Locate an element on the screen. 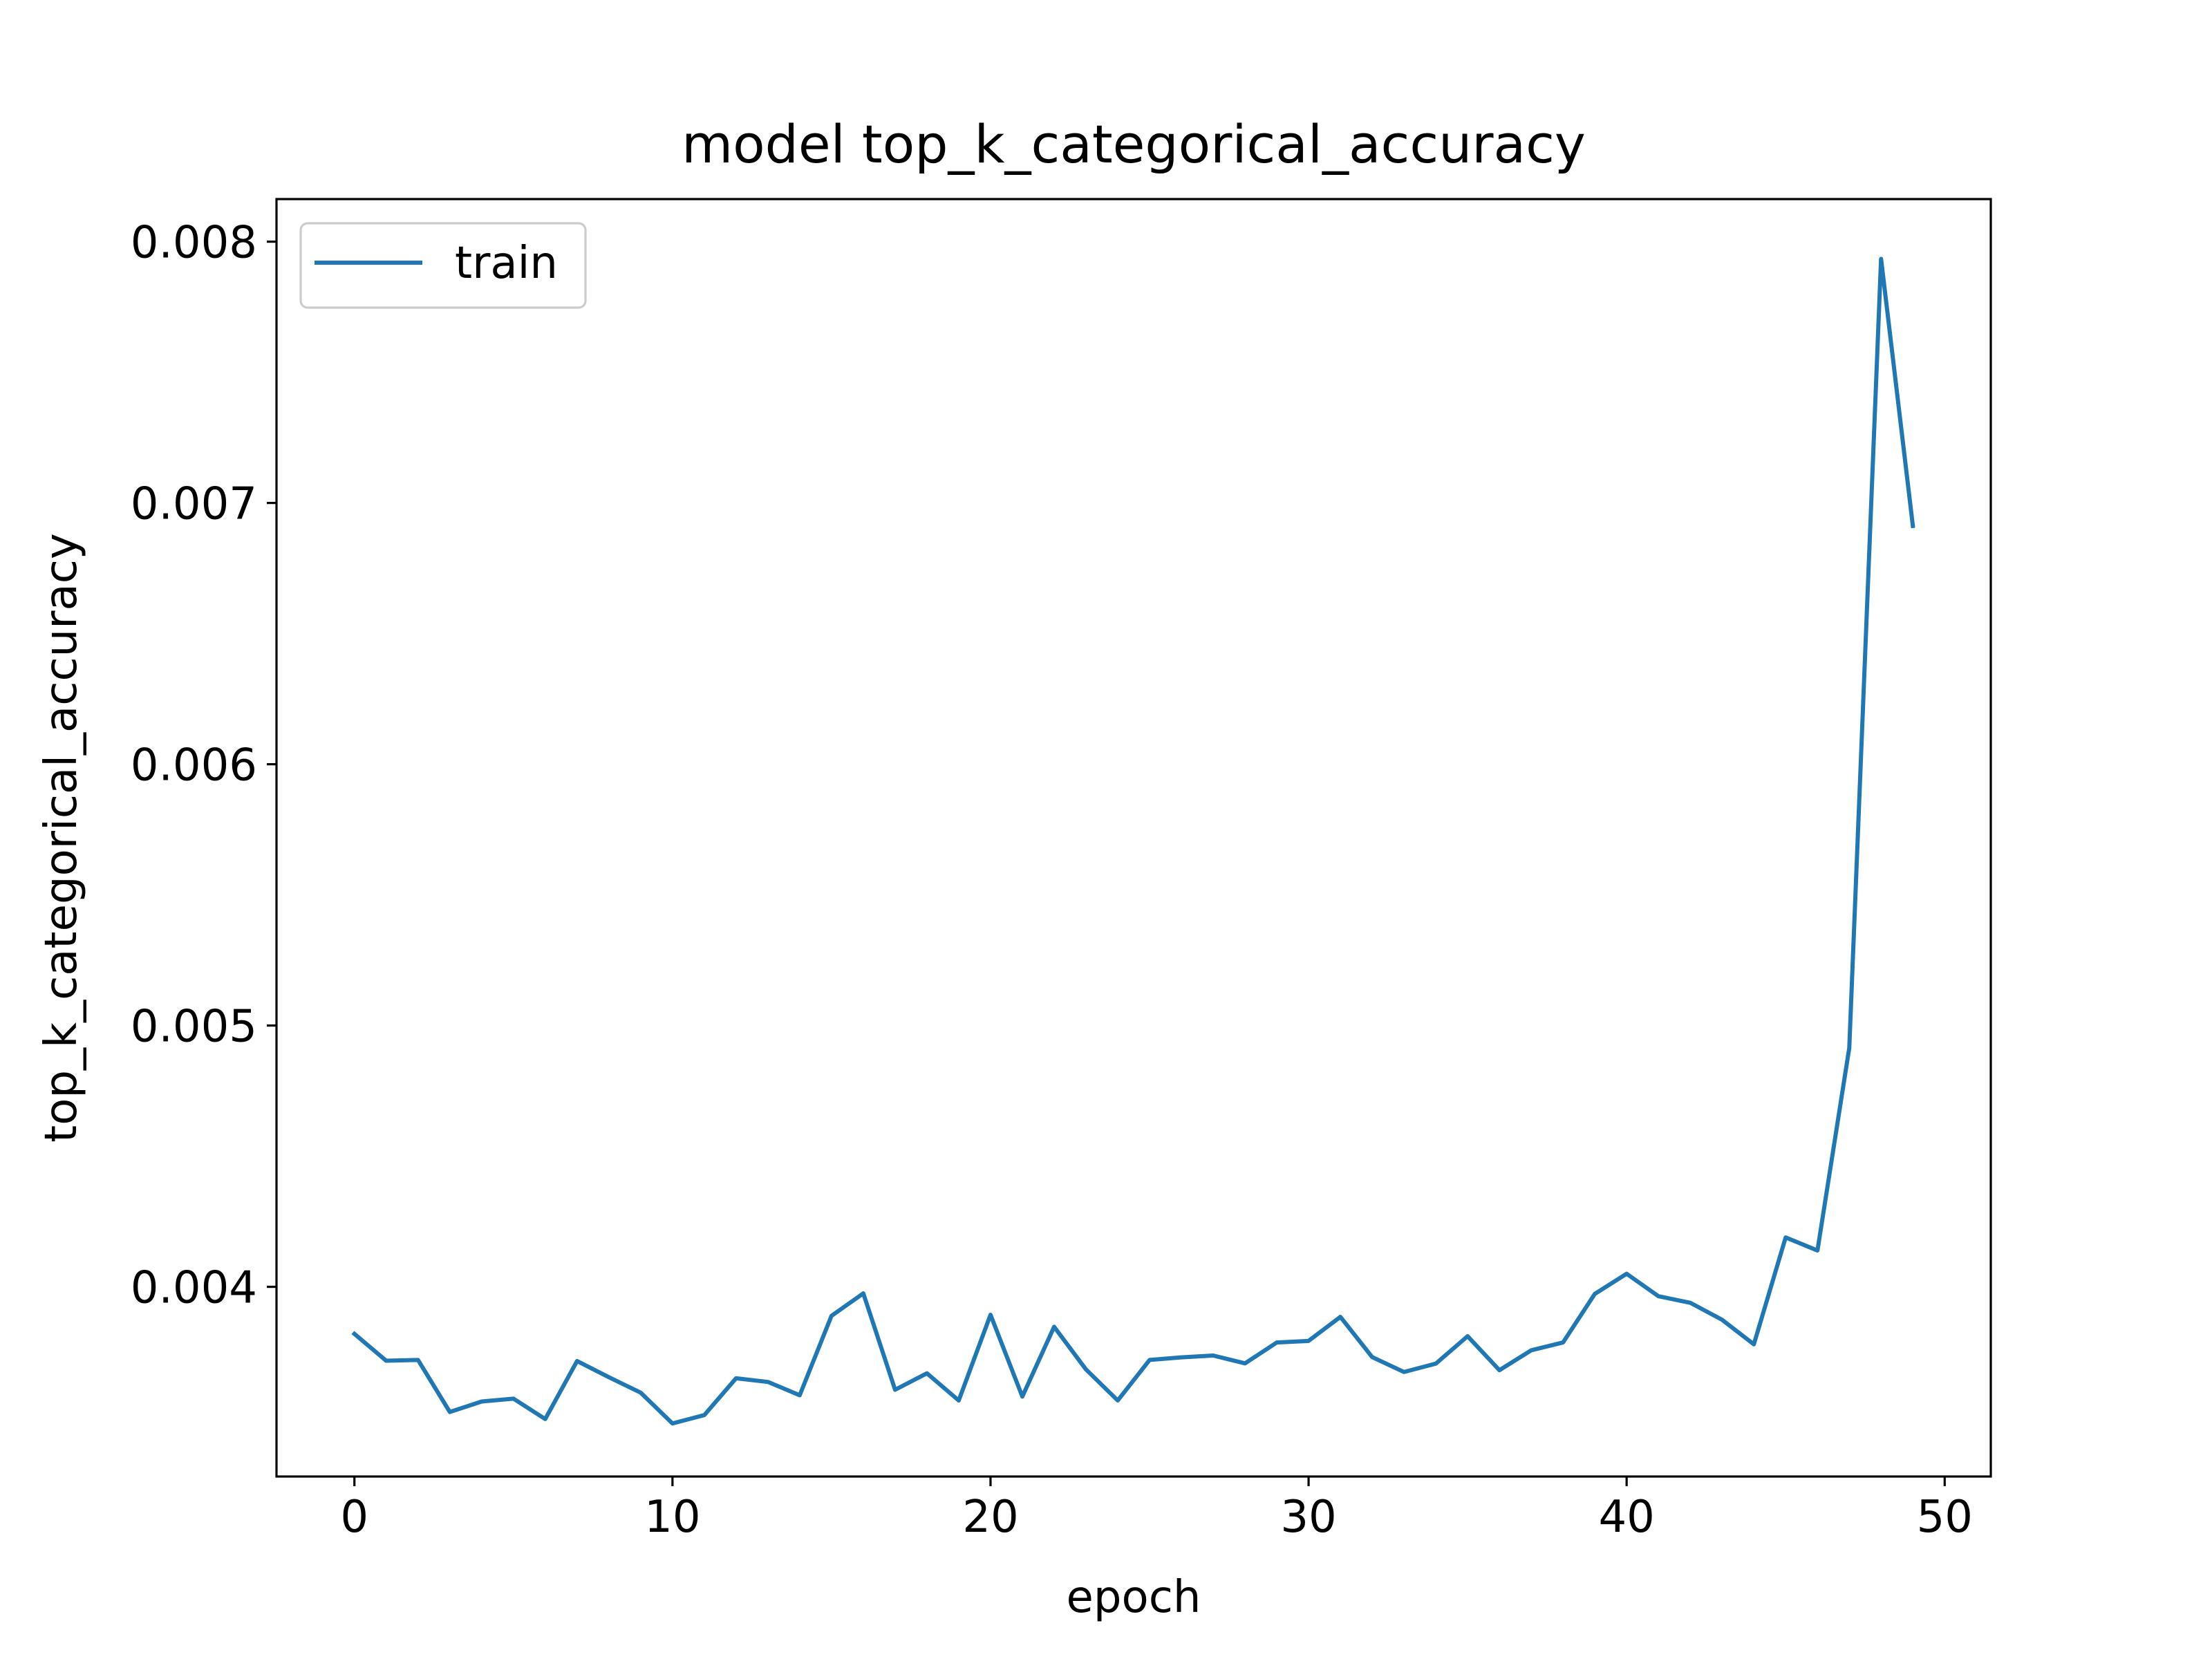 This screenshot has width=2212, height=1659. y-axis: 0.004 0.005 0.006 0.007 0.008 is located at coordinates (204, 766).